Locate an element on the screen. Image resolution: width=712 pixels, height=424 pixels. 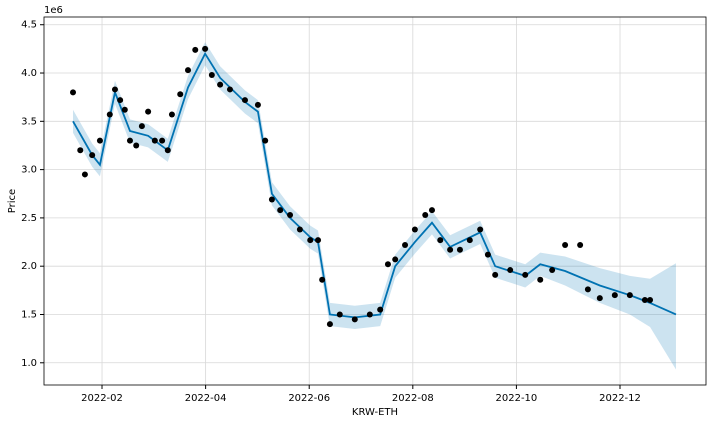
x-tick-label: 2022-10 is located at coordinates (517, 398).